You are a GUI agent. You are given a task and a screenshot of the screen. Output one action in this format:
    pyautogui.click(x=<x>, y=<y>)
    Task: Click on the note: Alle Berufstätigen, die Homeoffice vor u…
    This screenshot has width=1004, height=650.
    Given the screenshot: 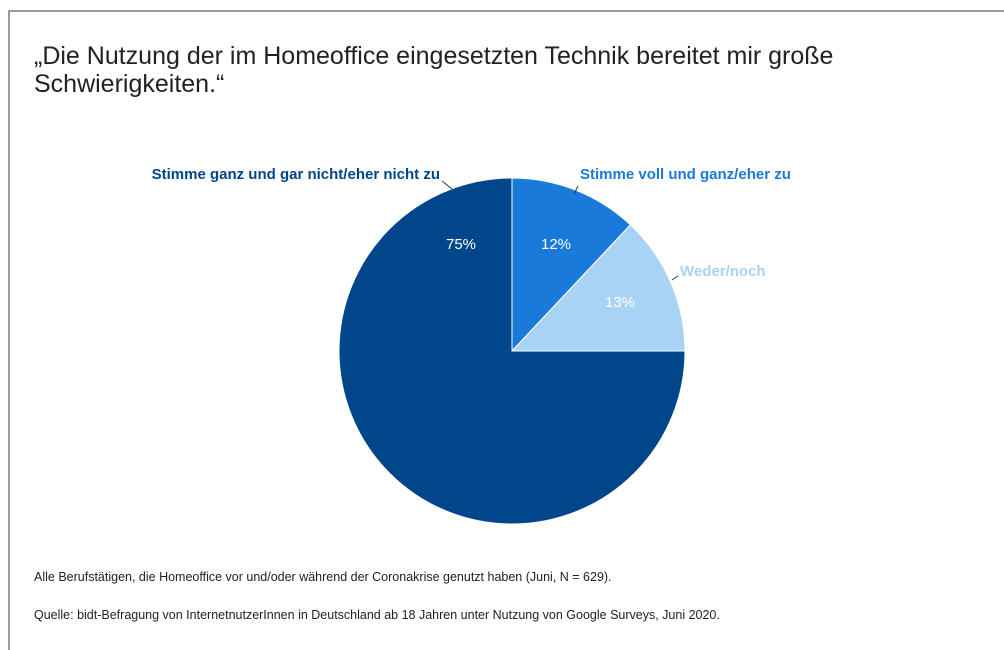 What is the action you would take?
    pyautogui.click(x=323, y=577)
    